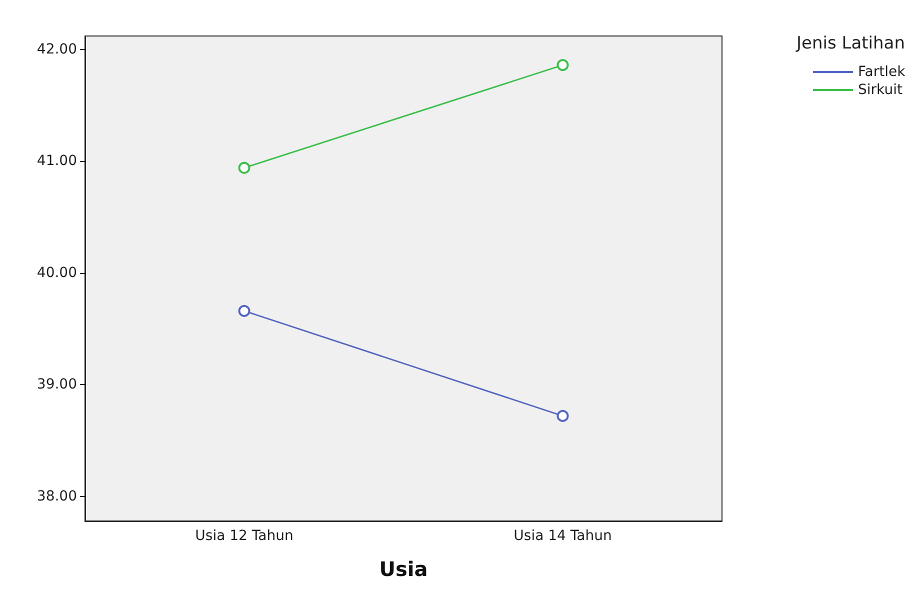 Image resolution: width=922 pixels, height=592 pixels. Describe the element at coordinates (563, 536) in the screenshot. I see `x-tick-label: Usia 14 Tahun` at that location.